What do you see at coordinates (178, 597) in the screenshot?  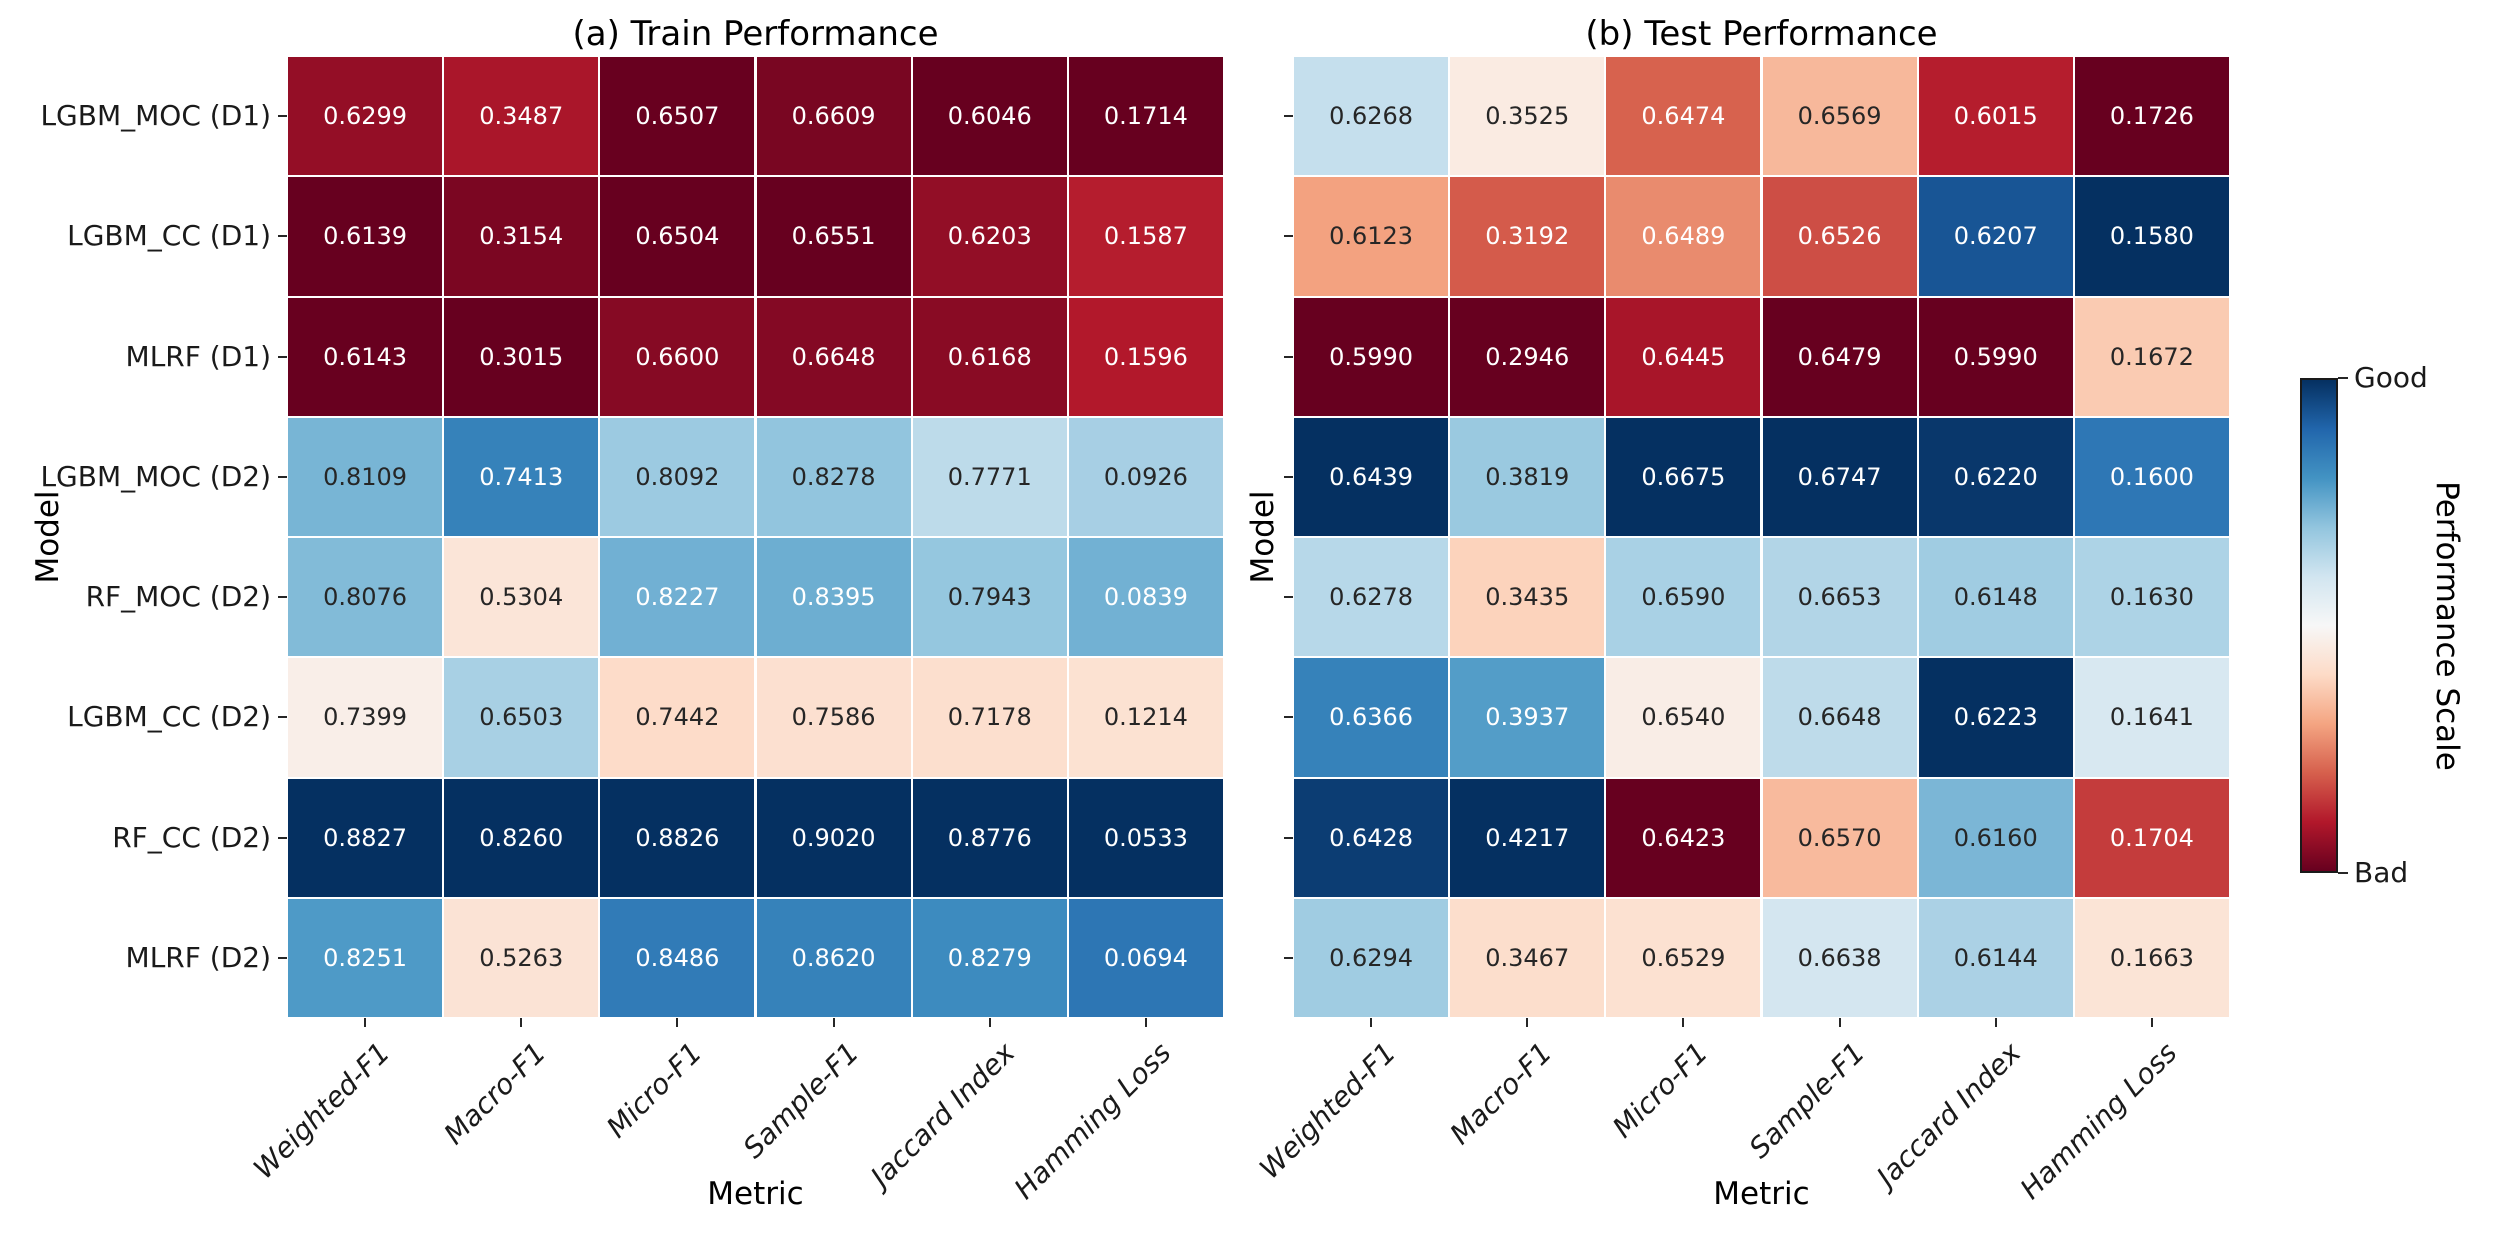 I see `y-tick-label: RF_MOC (D2)` at bounding box center [178, 597].